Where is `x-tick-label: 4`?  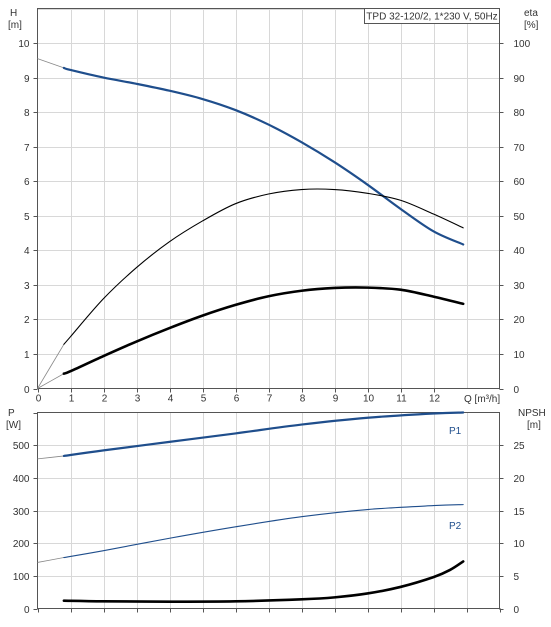 x-tick-label: 4 is located at coordinates (171, 399).